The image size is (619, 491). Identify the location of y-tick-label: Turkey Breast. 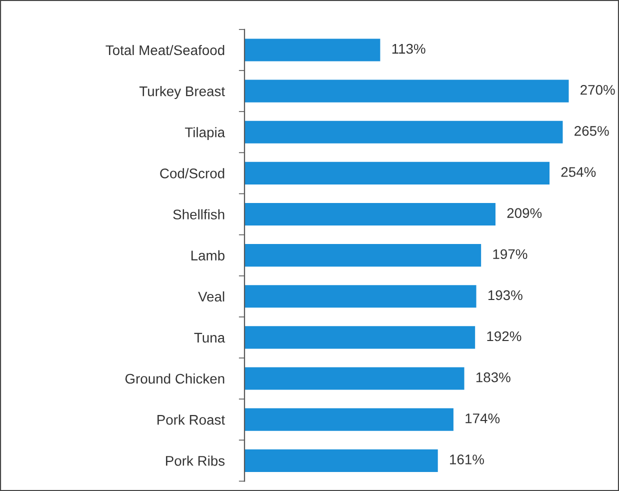
(182, 92).